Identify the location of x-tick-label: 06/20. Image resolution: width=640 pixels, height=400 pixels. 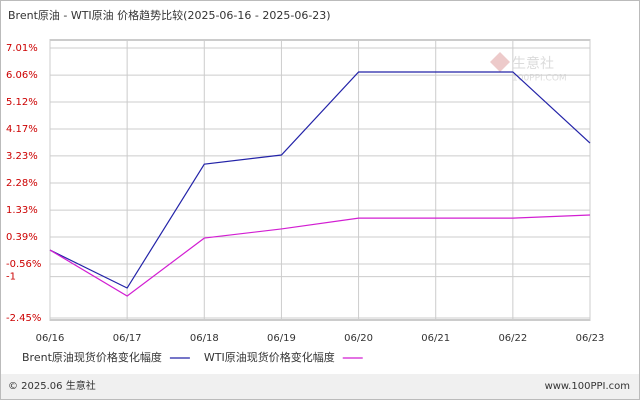
(358, 338).